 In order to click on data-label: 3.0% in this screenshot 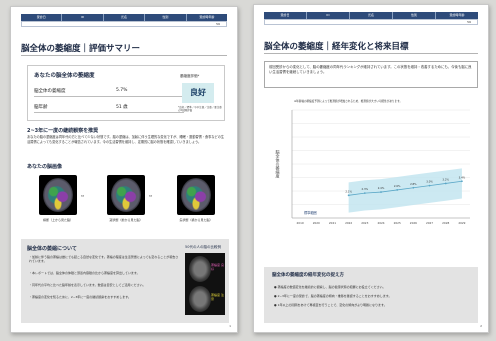, I will do `click(429, 182)`.